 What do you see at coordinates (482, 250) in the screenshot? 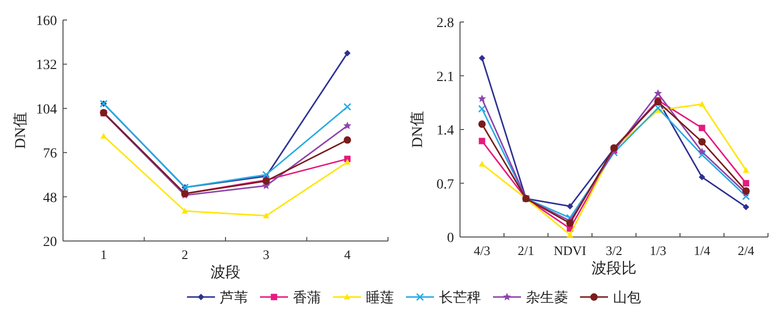
I see `x-tick-label: 4/3` at bounding box center [482, 250].